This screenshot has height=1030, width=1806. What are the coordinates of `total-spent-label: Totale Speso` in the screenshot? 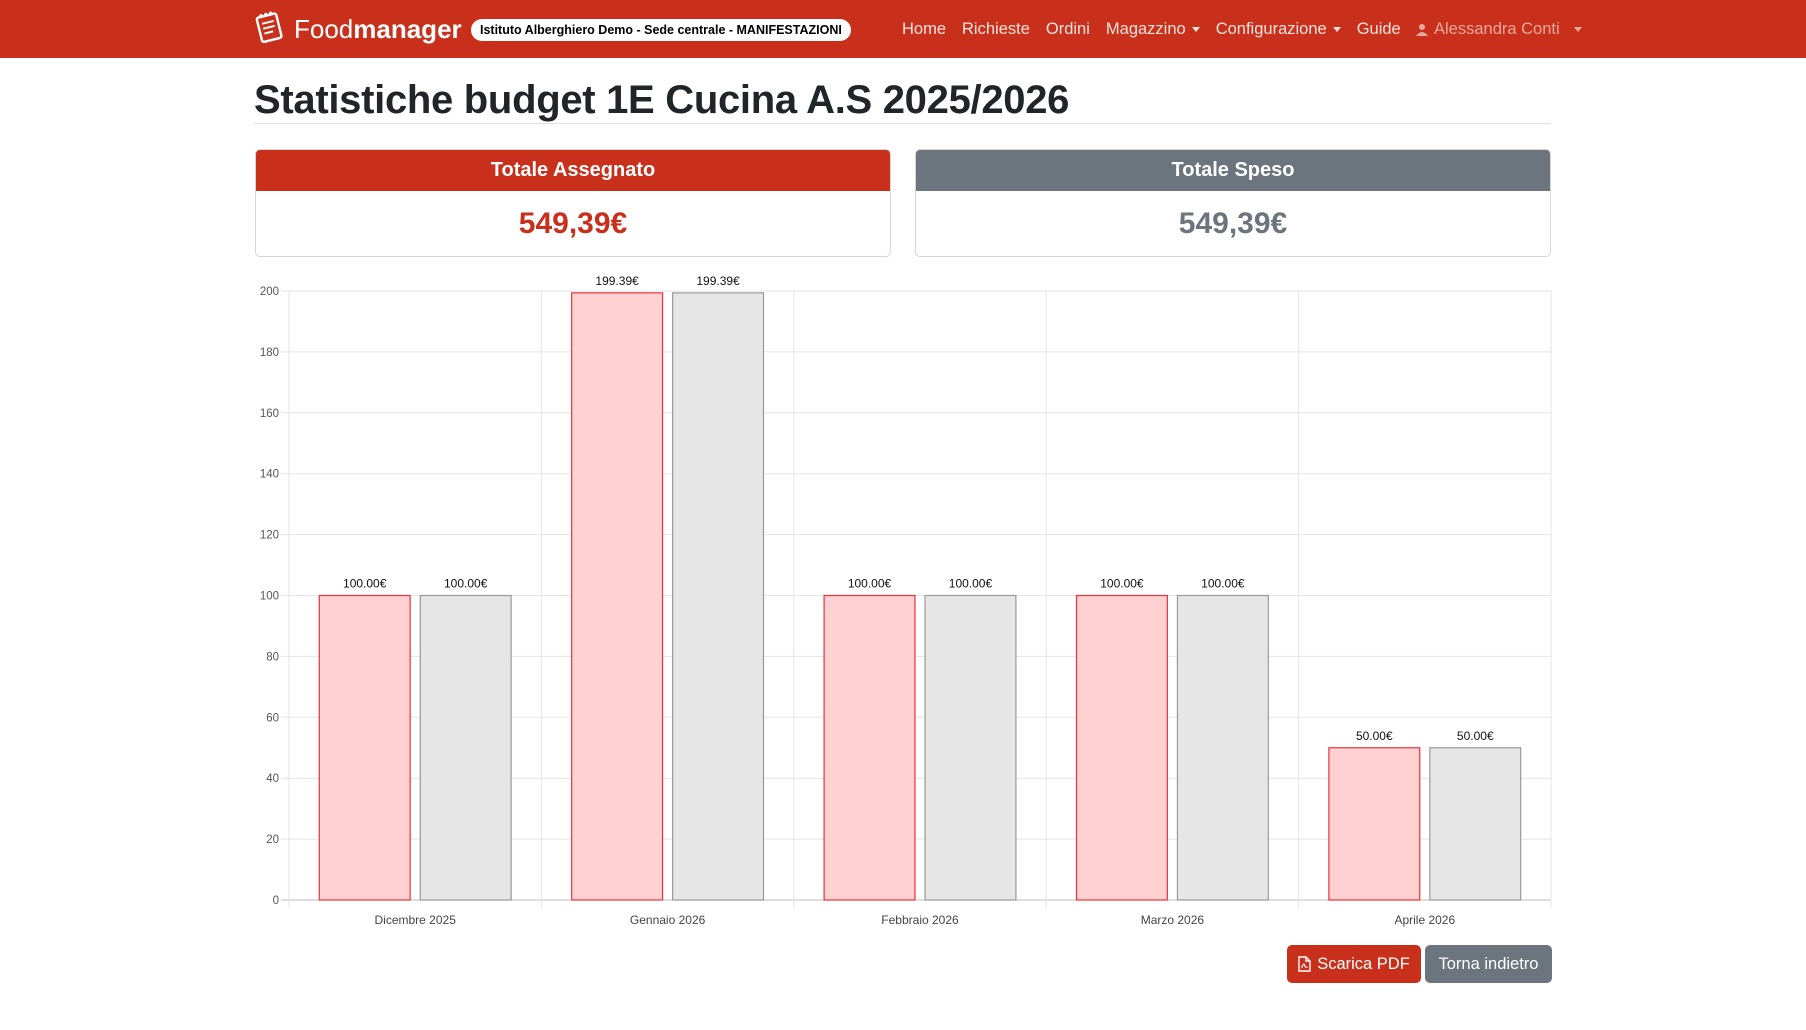 It's located at (1233, 170).